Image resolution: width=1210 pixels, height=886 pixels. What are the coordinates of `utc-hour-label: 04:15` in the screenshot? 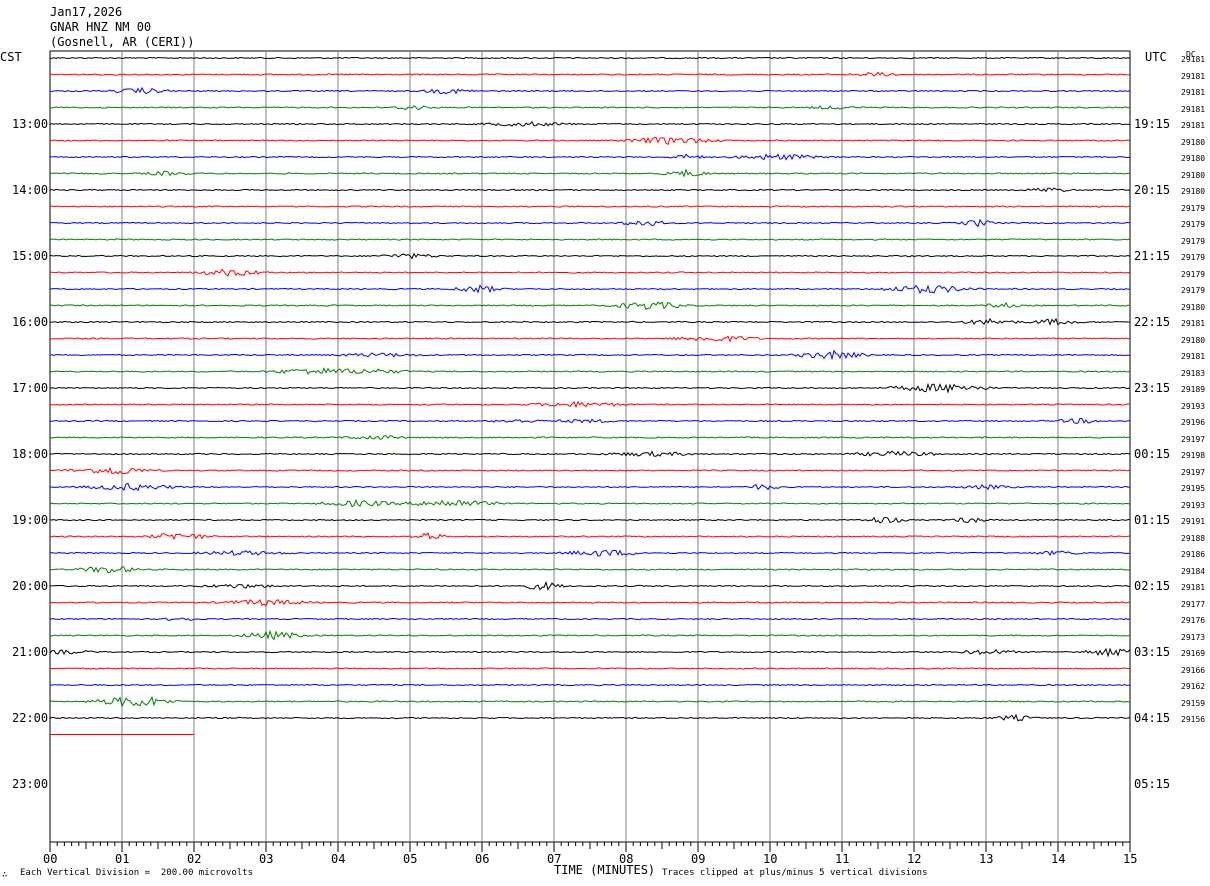 It's located at (1152, 718).